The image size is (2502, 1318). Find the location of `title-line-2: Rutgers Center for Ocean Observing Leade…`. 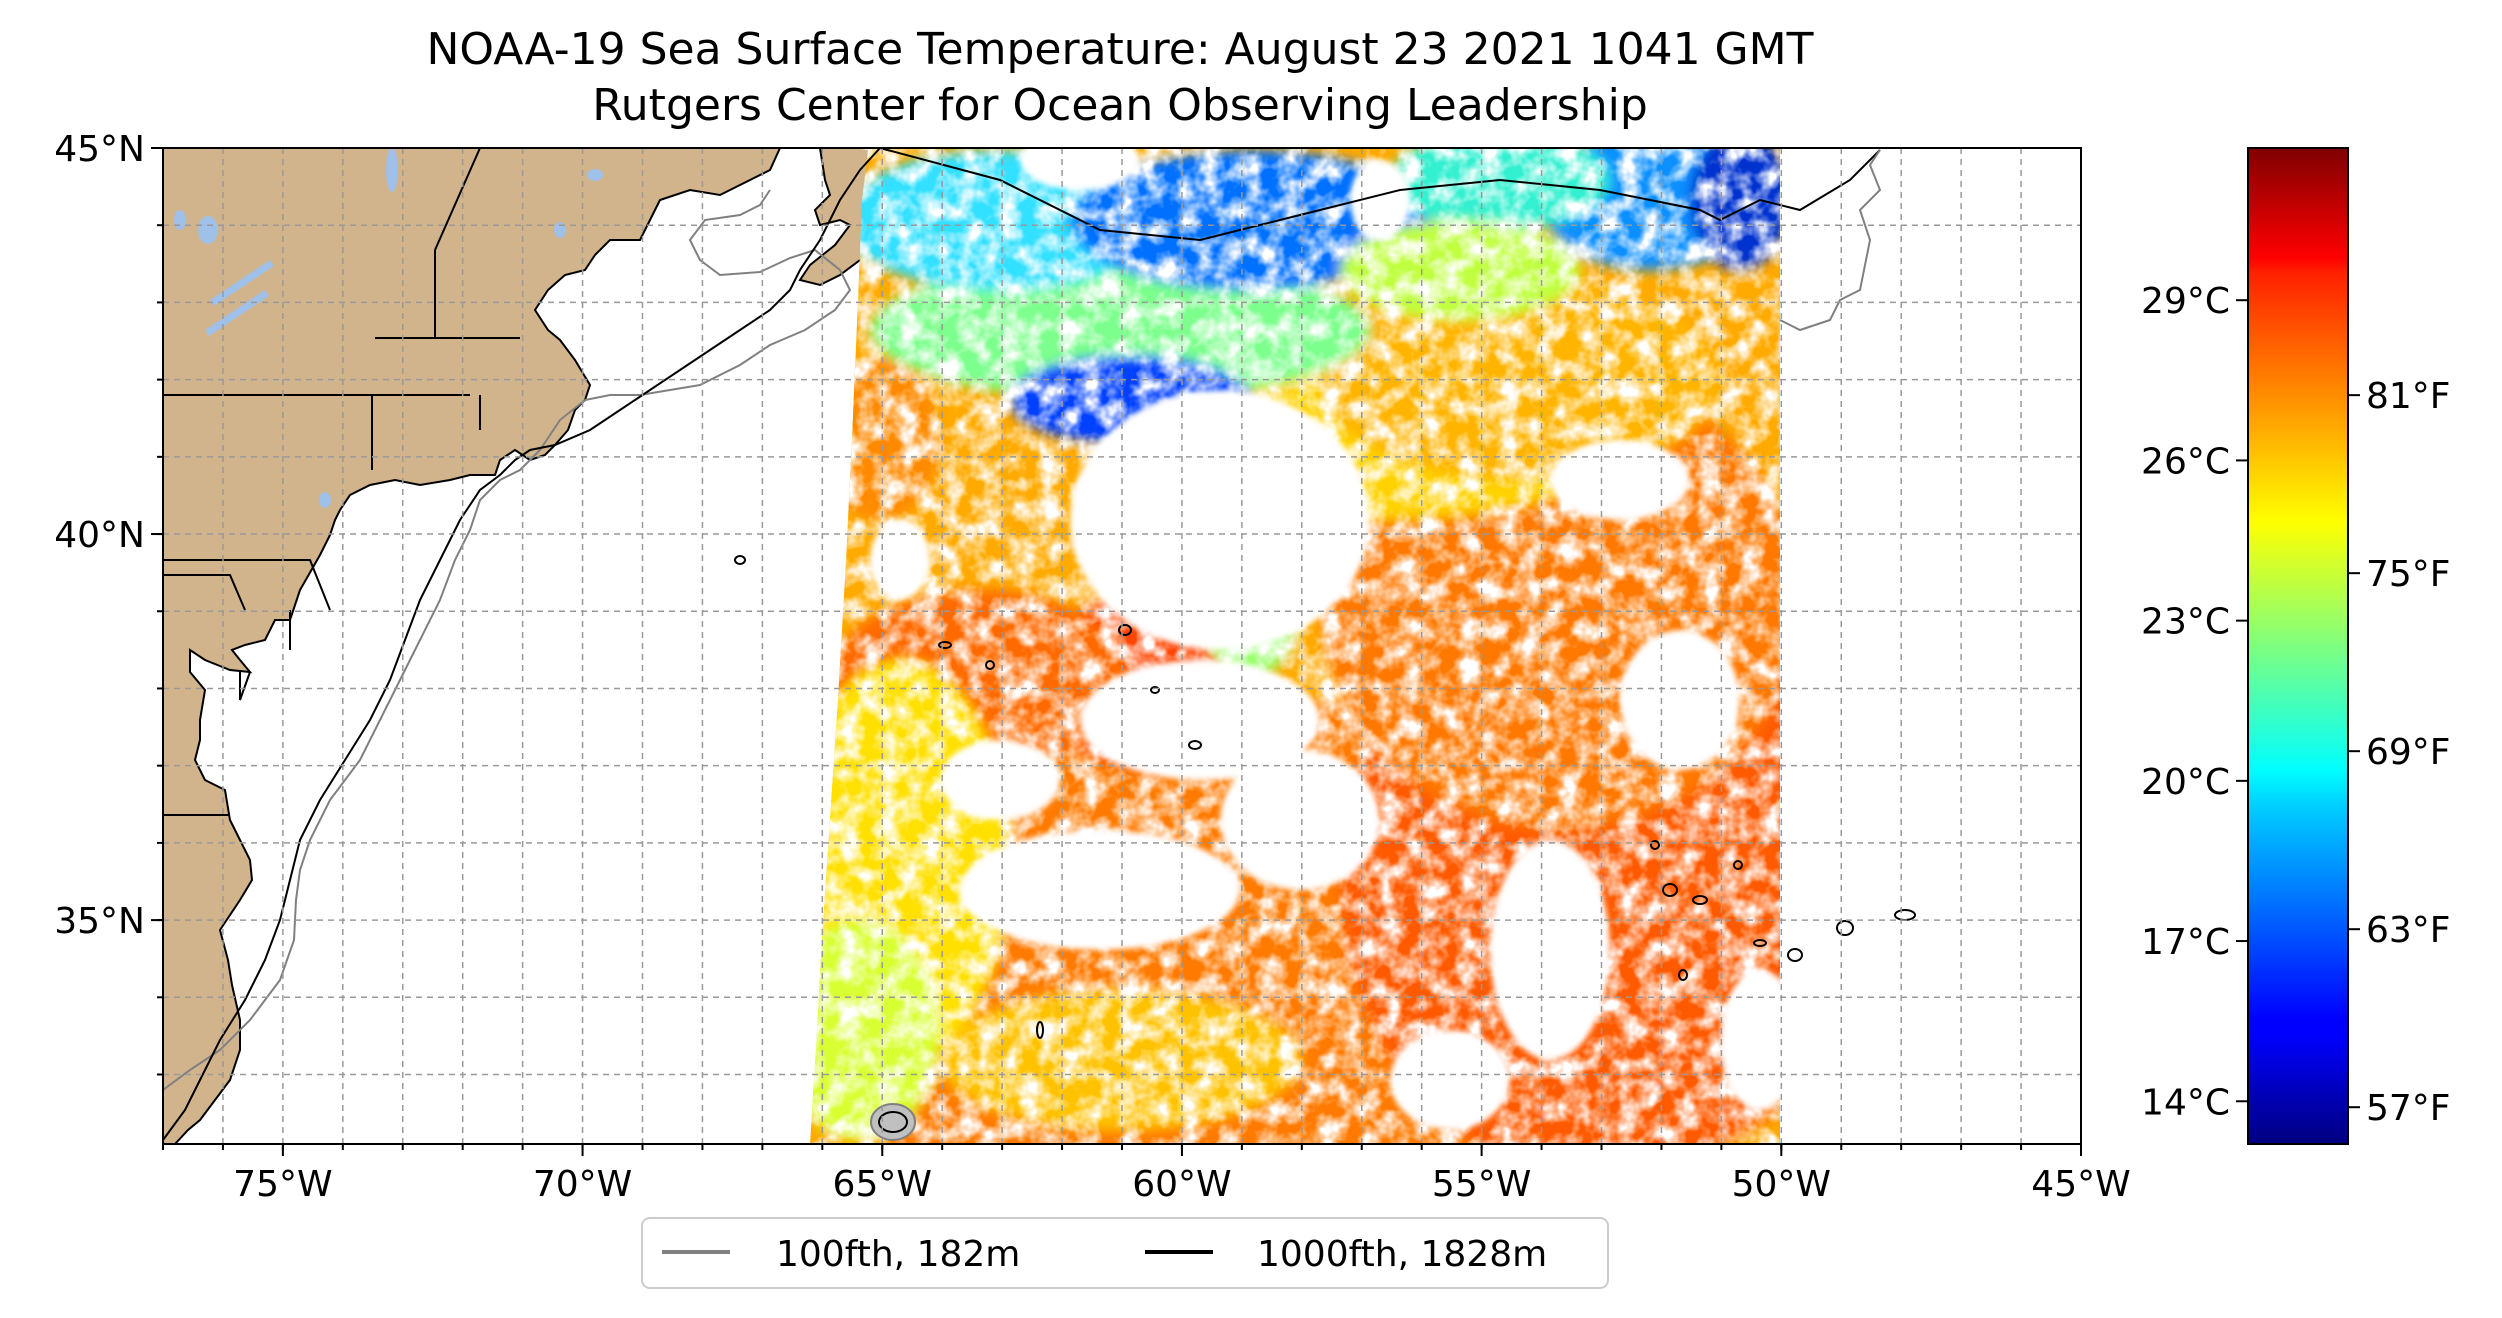

title-line-2: Rutgers Center for Ocean Observing Leade… is located at coordinates (1120, 105).